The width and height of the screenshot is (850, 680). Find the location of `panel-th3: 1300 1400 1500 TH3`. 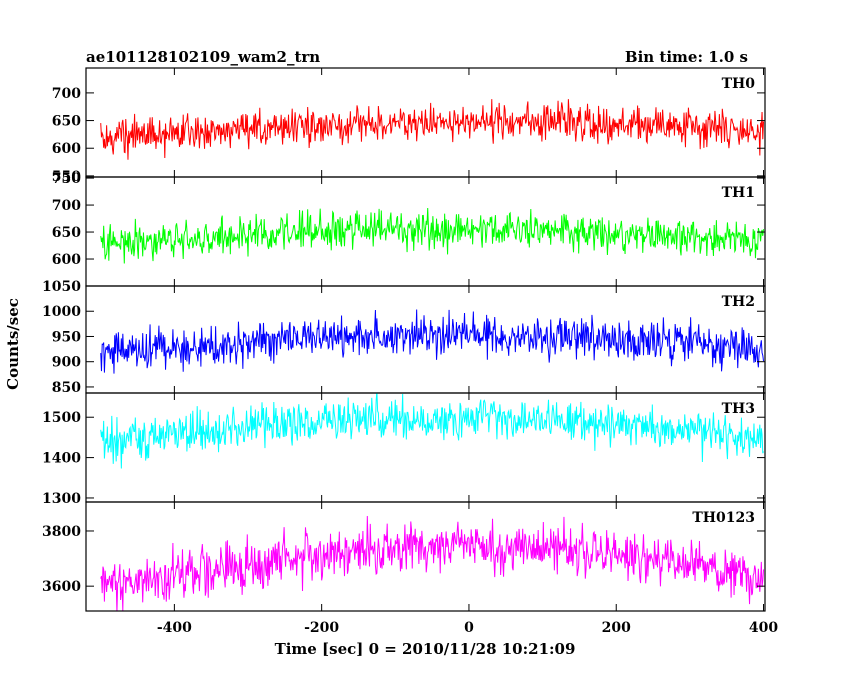

panel-th3: 1300 1400 1500 TH3 is located at coordinates (404, 449).